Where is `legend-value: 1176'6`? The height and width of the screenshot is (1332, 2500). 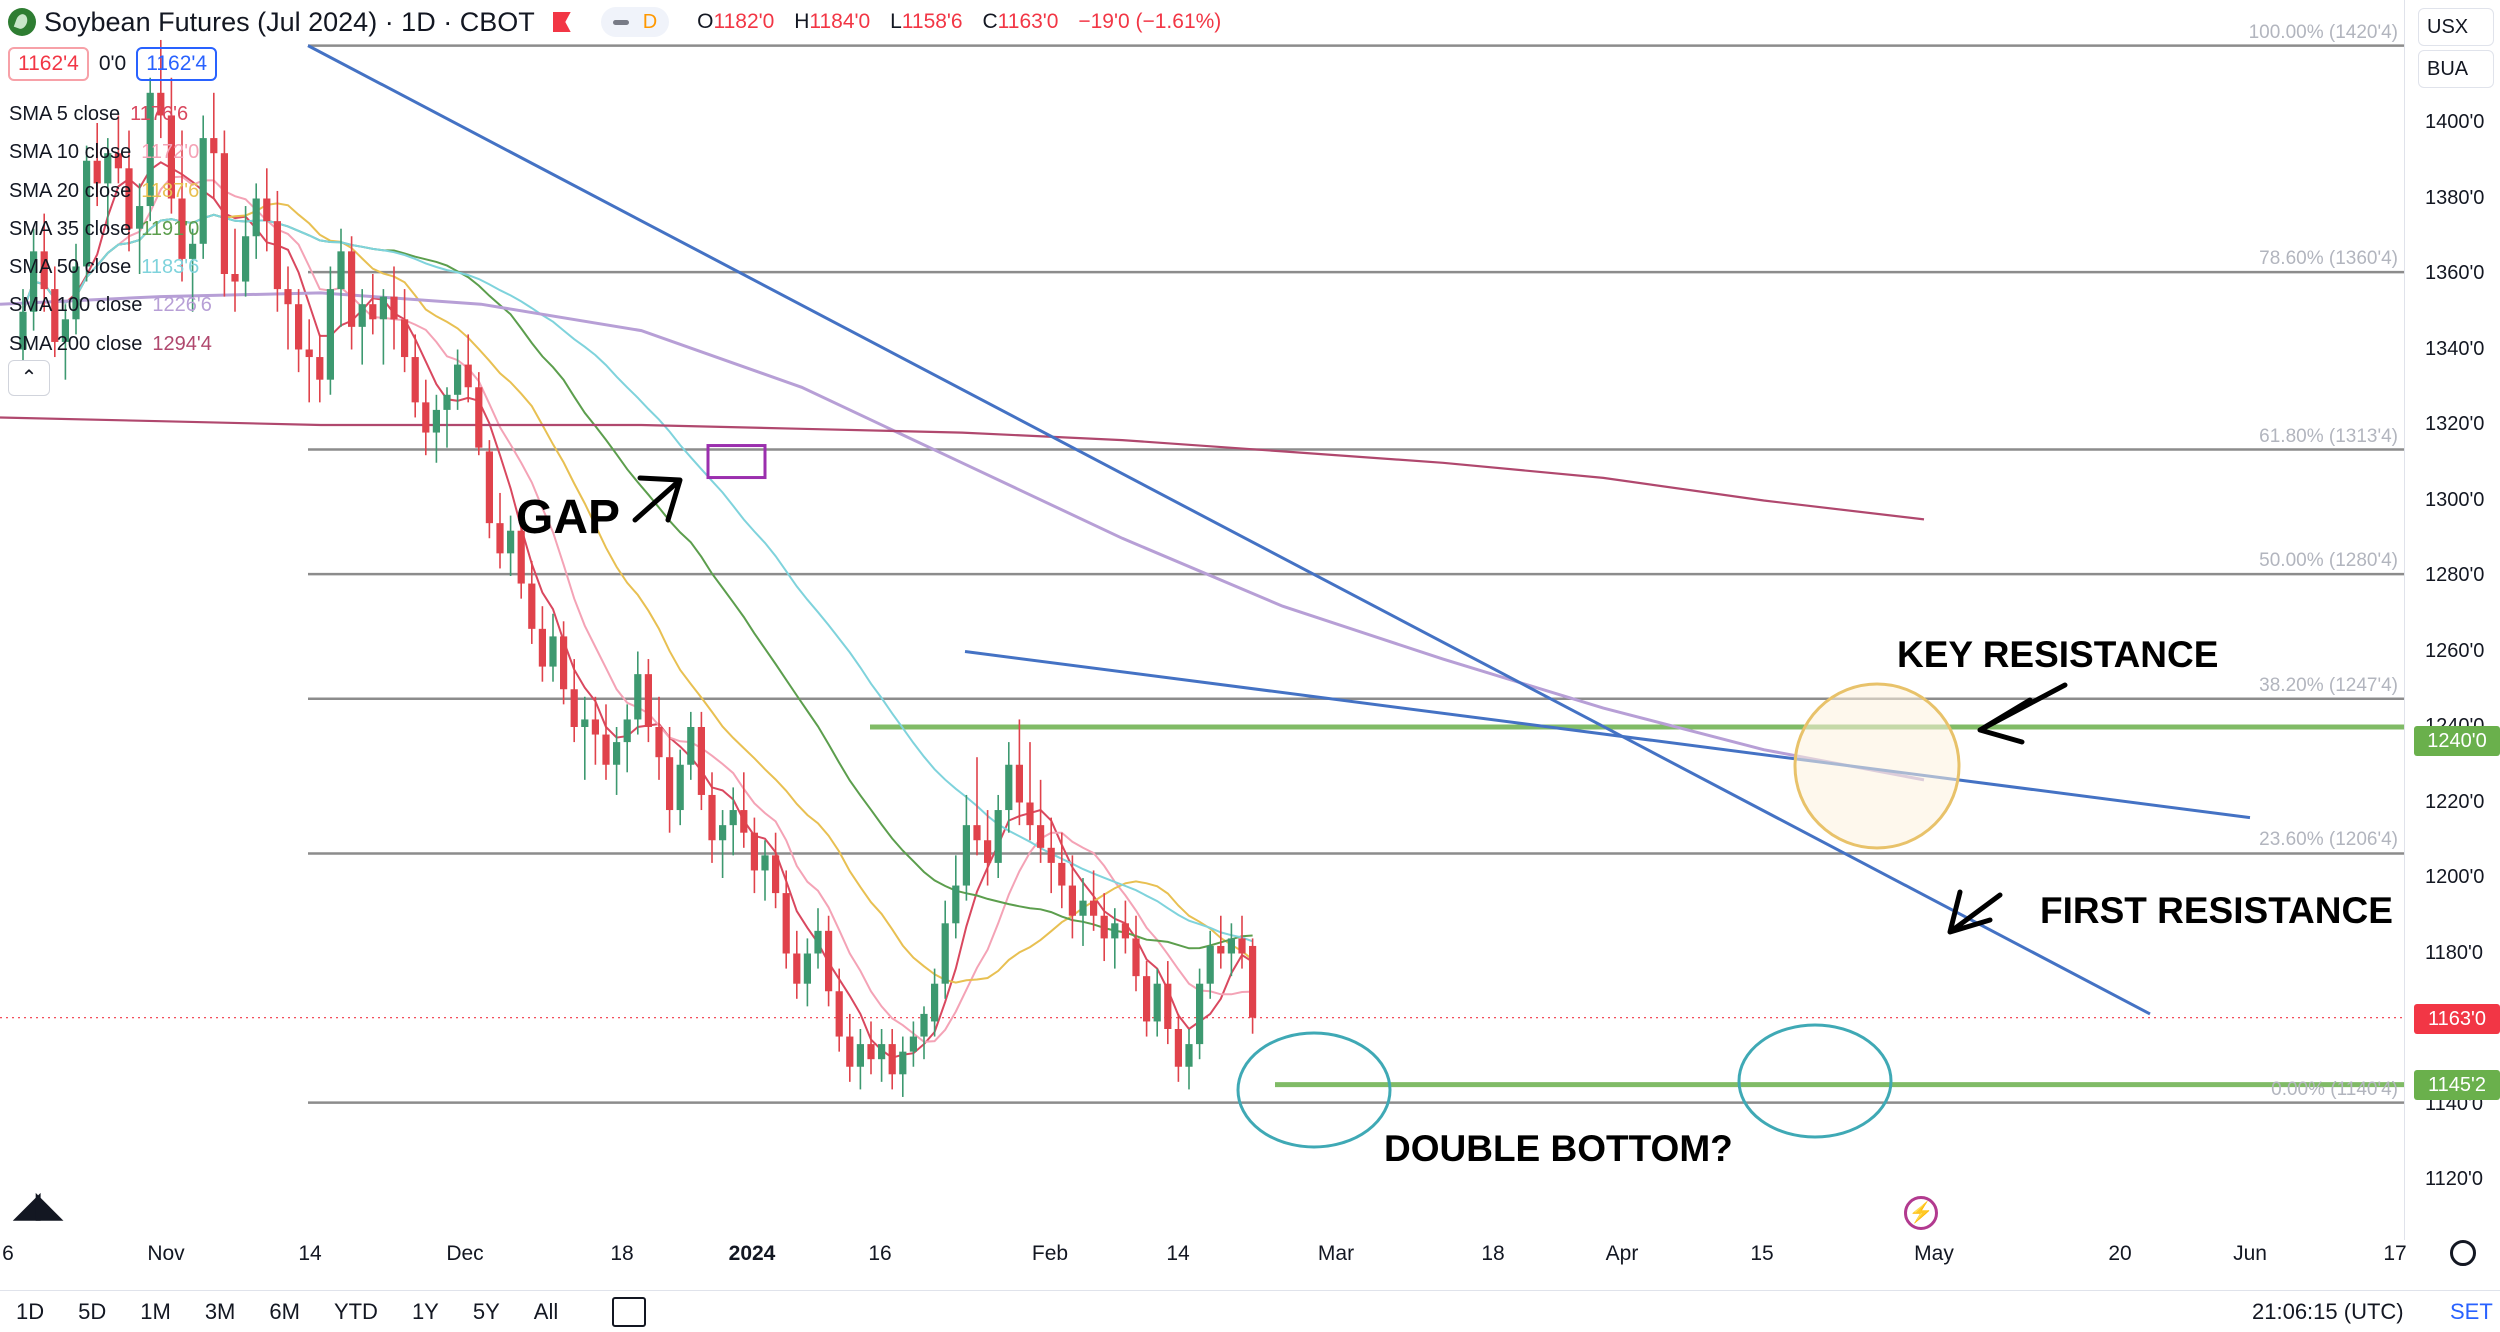 legend-value: 1176'6 is located at coordinates (159, 114).